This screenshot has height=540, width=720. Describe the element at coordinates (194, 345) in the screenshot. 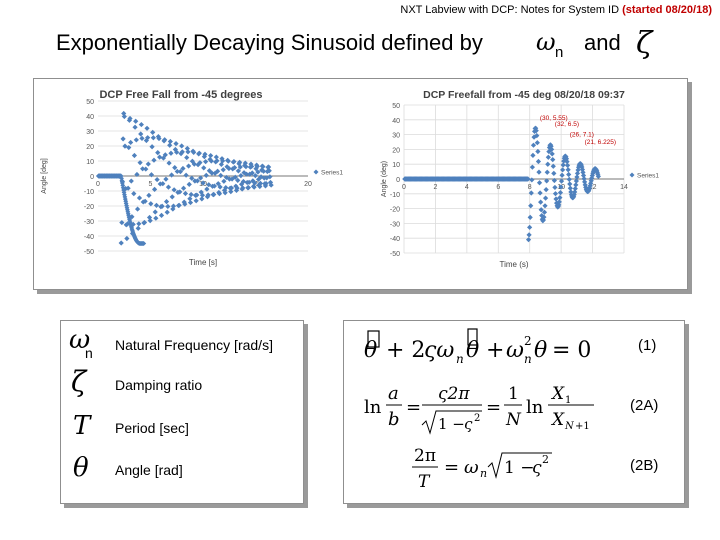

I see `legend-label-natural-frequency: Natural Frequency [rad/s]` at that location.